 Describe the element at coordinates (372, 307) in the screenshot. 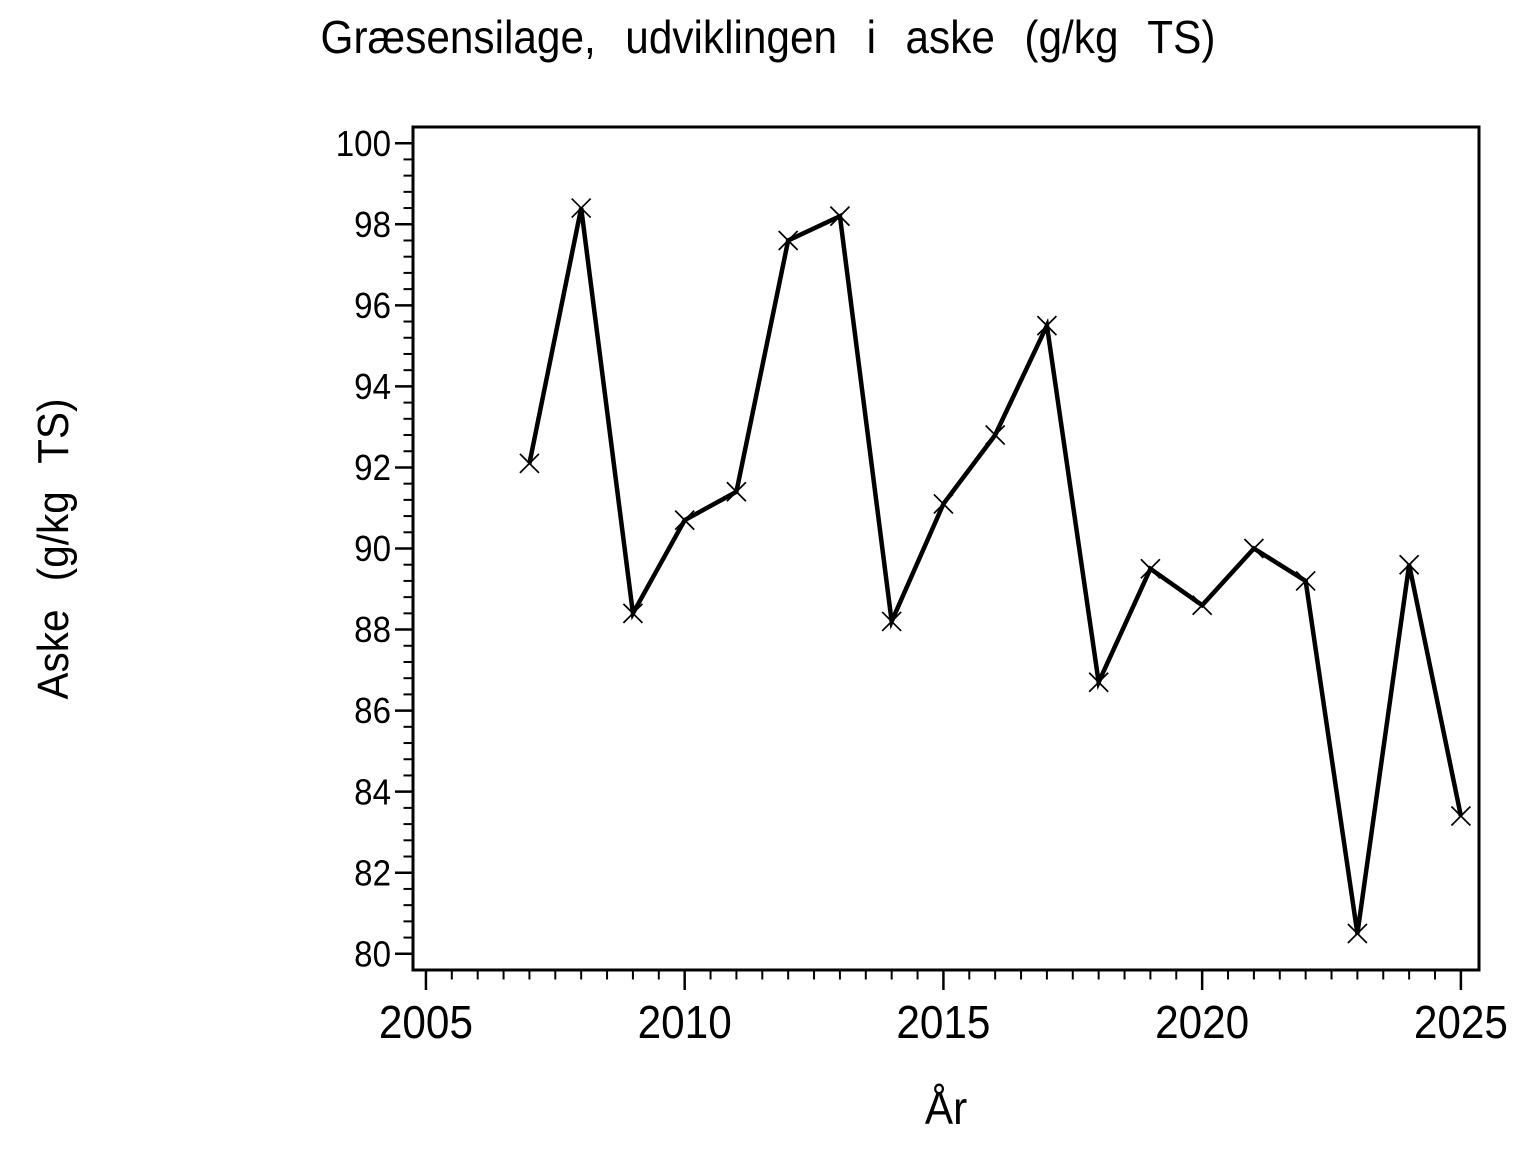

I see `y-tick-label: 96` at that location.